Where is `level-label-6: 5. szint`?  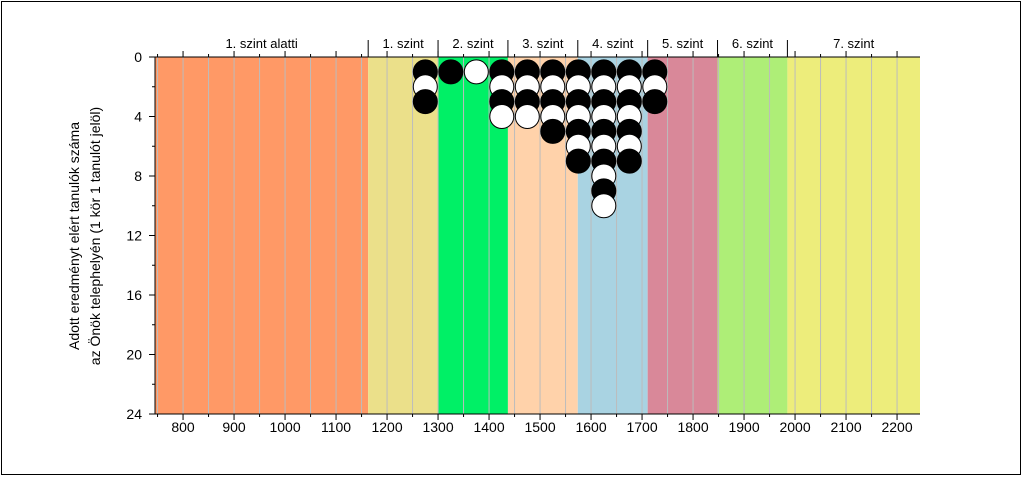 level-label-6: 5. szint is located at coordinates (683, 43).